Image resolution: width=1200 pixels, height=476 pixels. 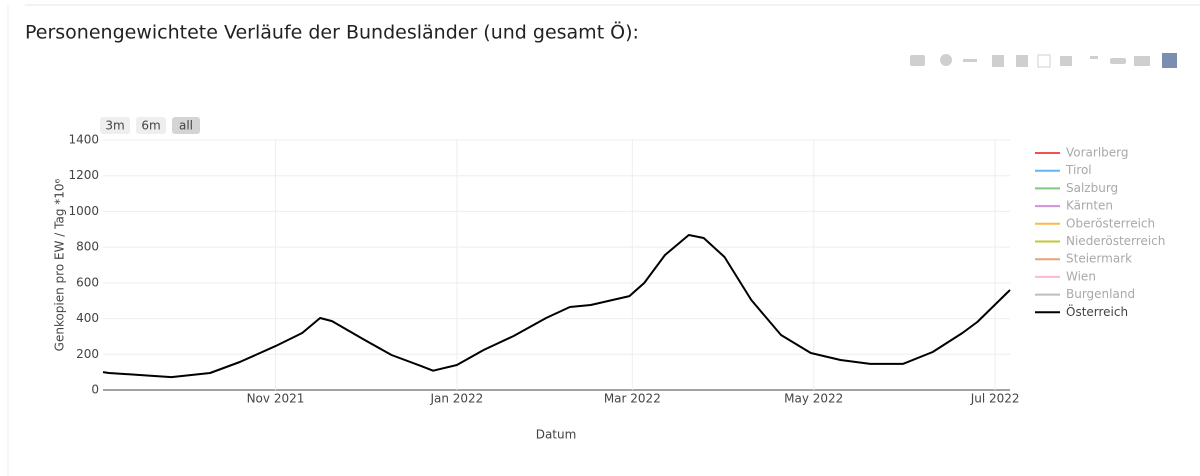 I want to click on modebar, so click(x=1043, y=60).